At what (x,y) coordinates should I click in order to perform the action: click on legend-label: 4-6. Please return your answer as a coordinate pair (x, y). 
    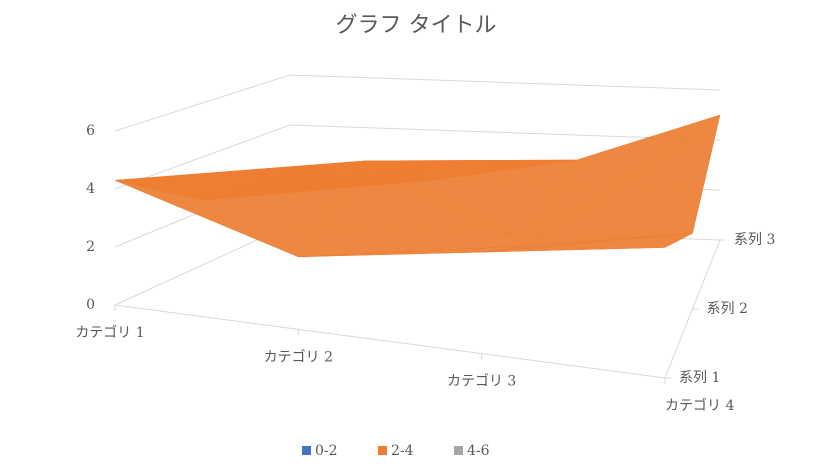
    Looking at the image, I should click on (478, 451).